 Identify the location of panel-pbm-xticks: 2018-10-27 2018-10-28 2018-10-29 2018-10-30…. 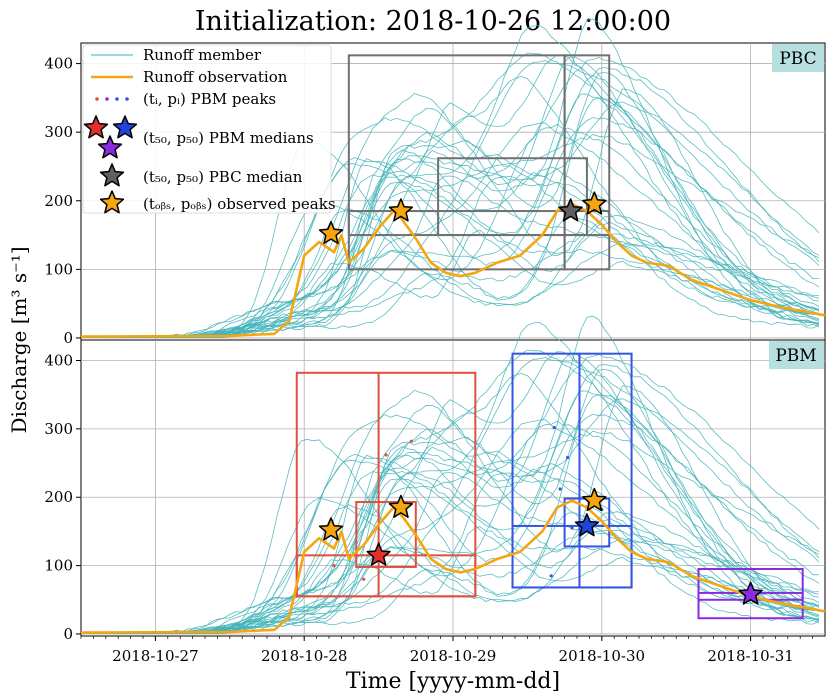
(446, 650).